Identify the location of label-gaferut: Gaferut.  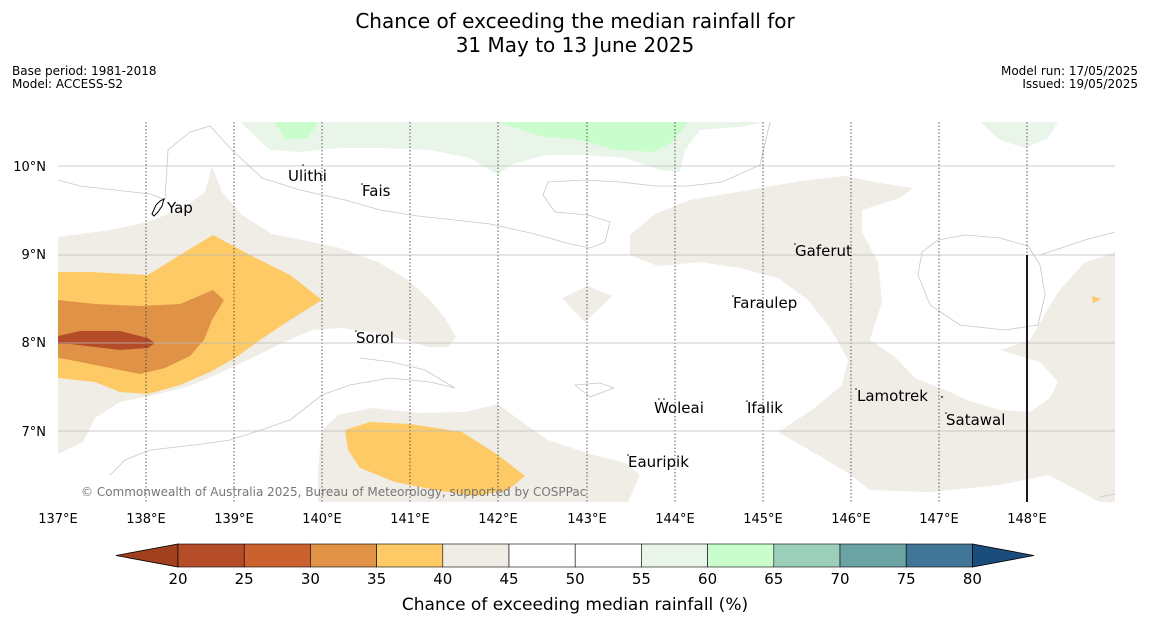
(823, 251).